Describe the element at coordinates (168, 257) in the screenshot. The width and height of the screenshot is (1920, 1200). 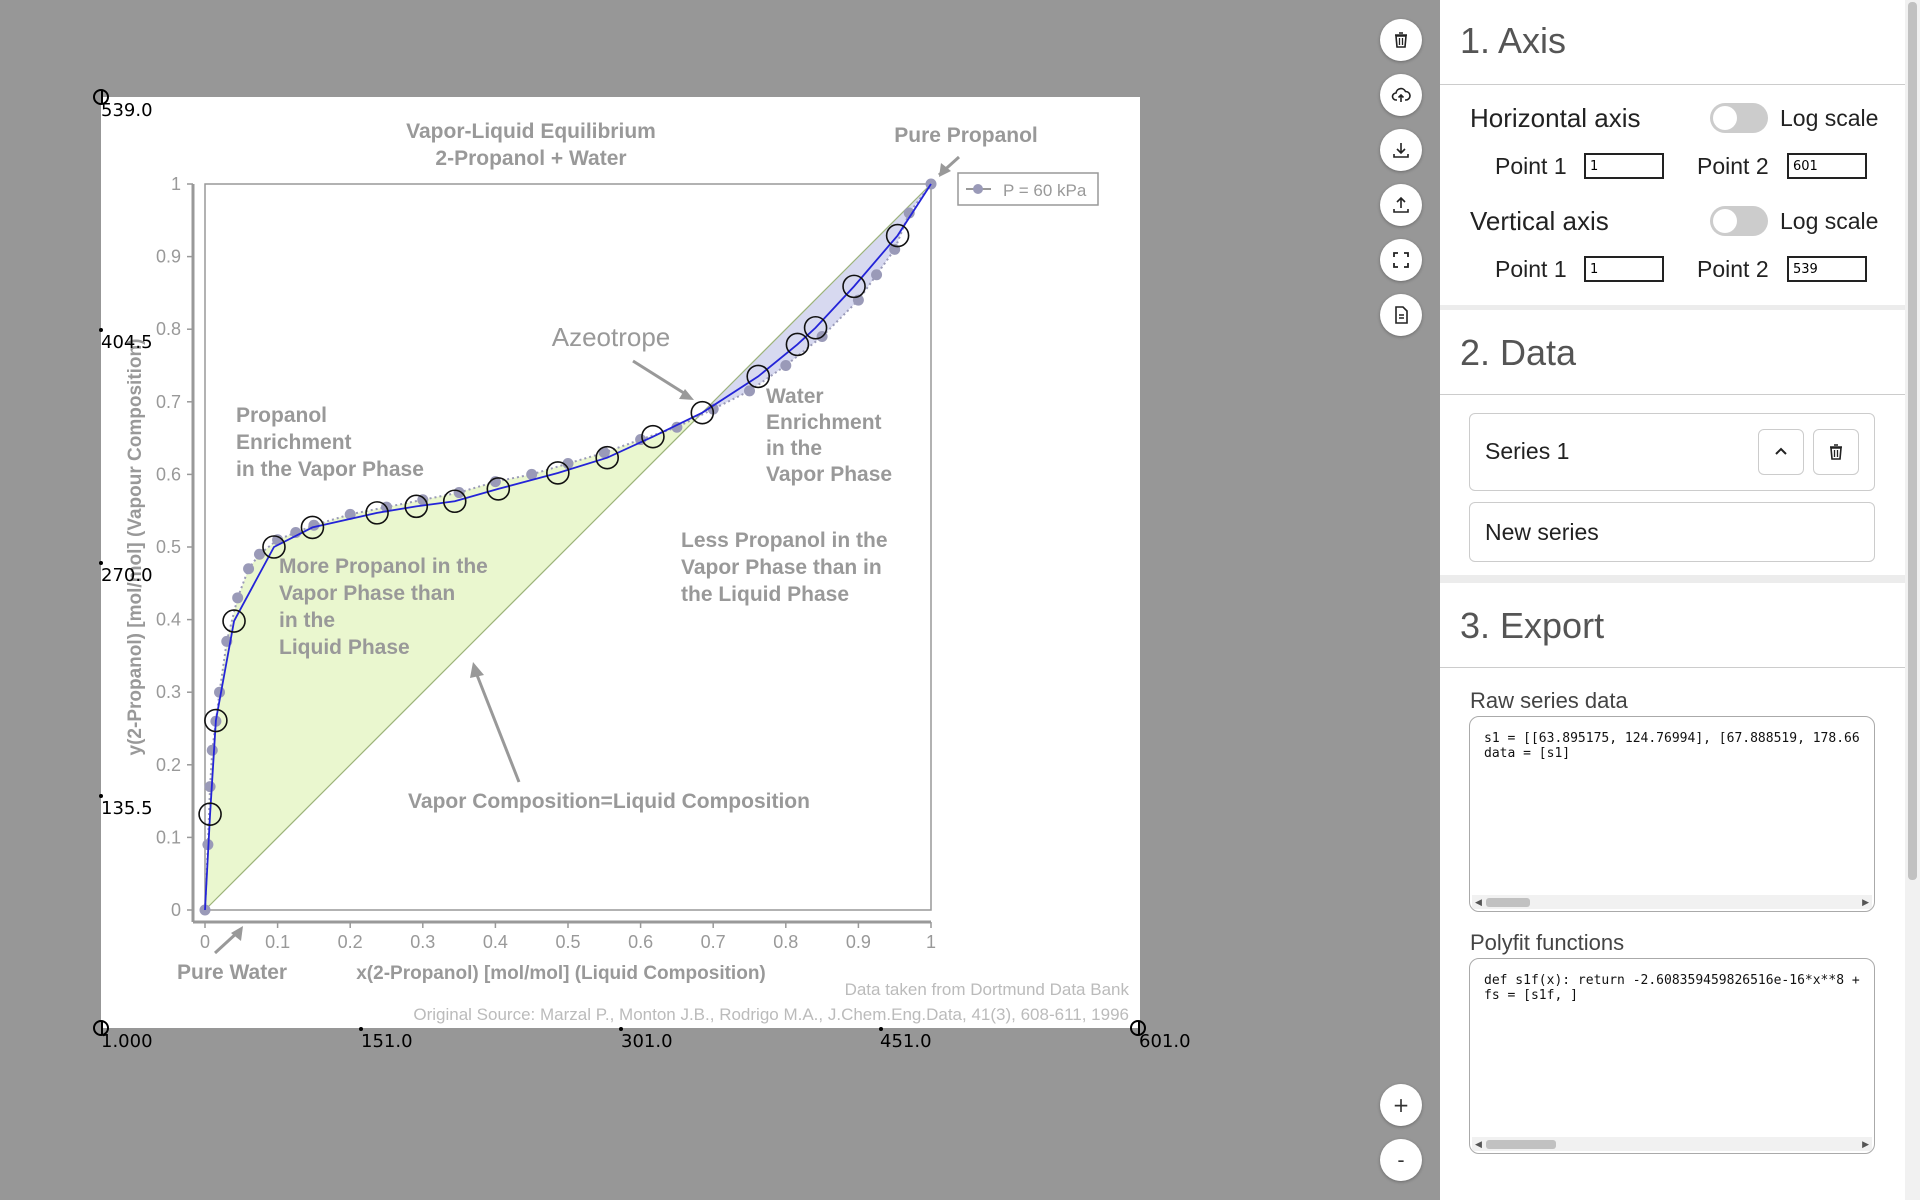
I see `y-tick-label: 0.9` at that location.